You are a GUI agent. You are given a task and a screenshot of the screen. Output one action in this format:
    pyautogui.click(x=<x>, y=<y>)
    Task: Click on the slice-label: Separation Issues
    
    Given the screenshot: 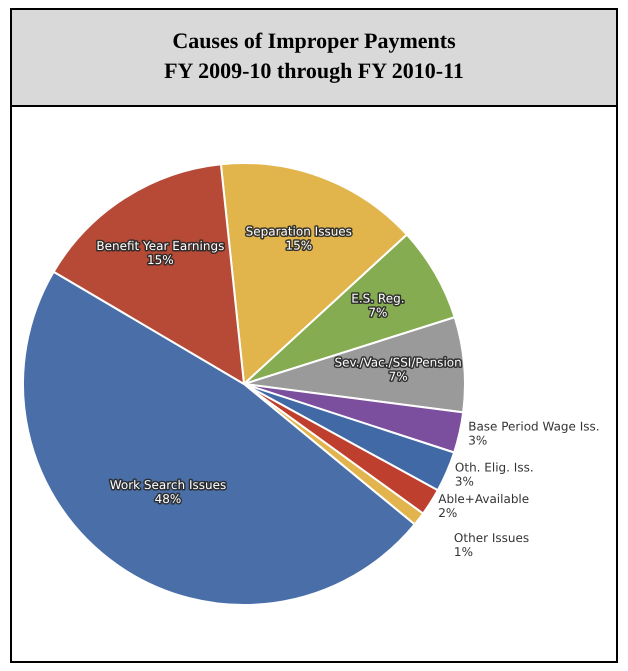 What is the action you would take?
    pyautogui.click(x=299, y=231)
    